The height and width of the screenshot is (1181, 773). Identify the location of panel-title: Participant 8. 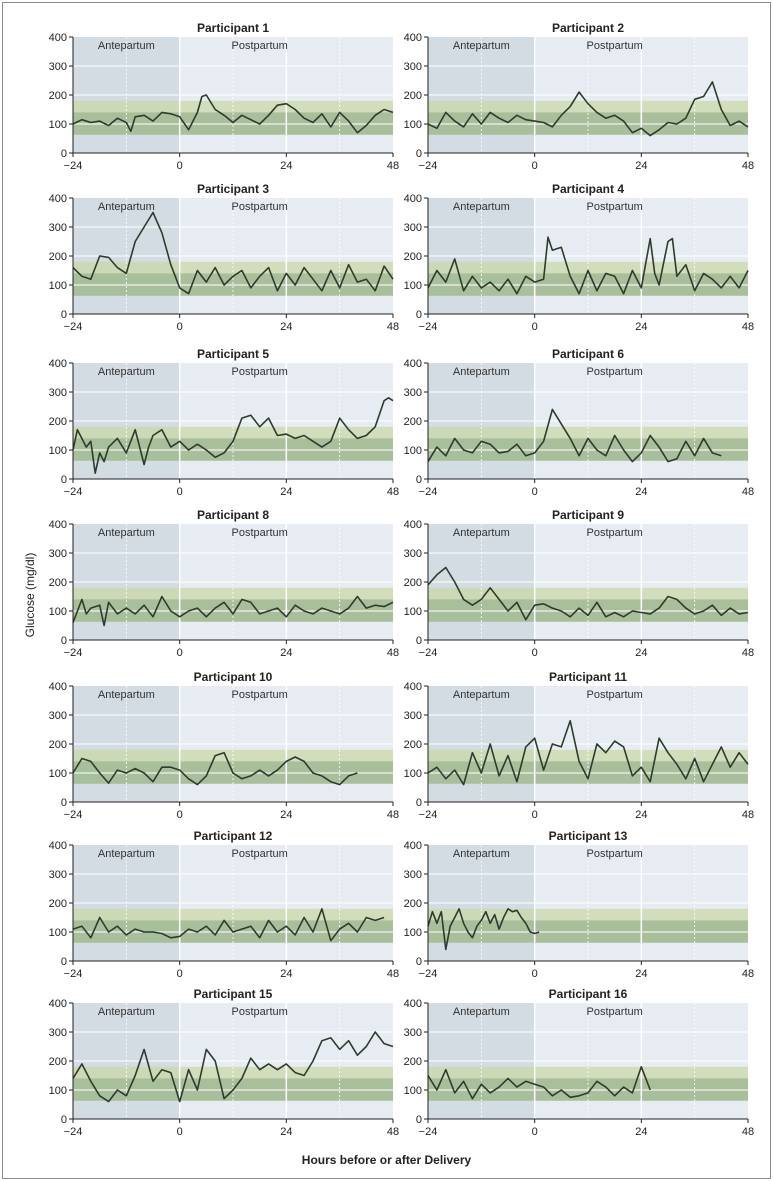
(233, 515).